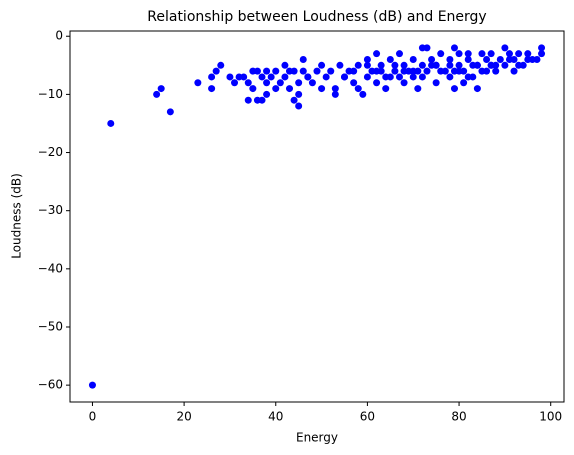  What do you see at coordinates (50, 210) in the screenshot?
I see `y-tick-label: −30` at bounding box center [50, 210].